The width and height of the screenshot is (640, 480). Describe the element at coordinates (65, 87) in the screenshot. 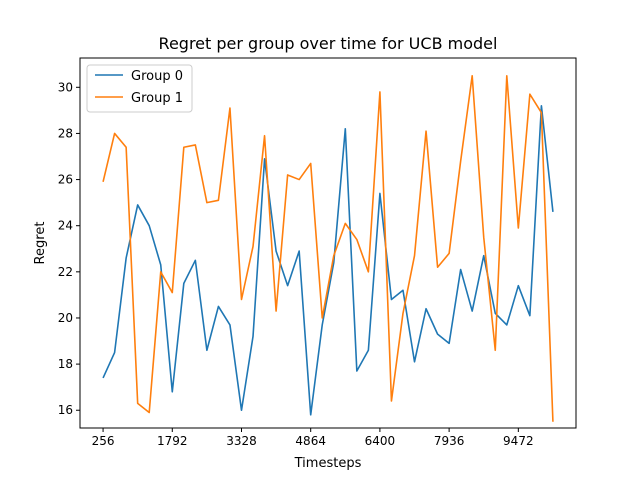

I see `y-tick-label: 30` at that location.